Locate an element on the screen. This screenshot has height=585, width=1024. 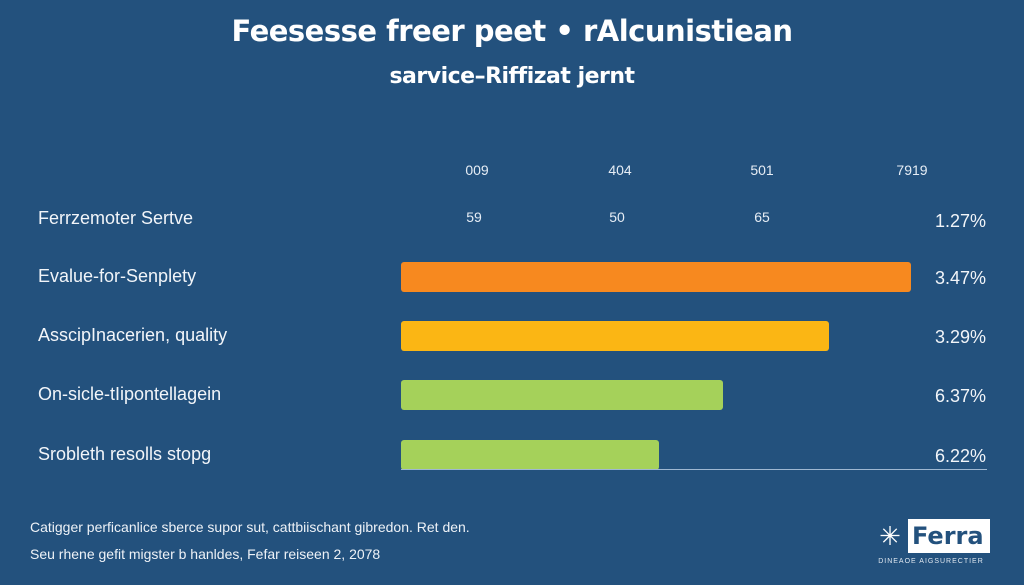
column-header: 404 is located at coordinates (620, 170).